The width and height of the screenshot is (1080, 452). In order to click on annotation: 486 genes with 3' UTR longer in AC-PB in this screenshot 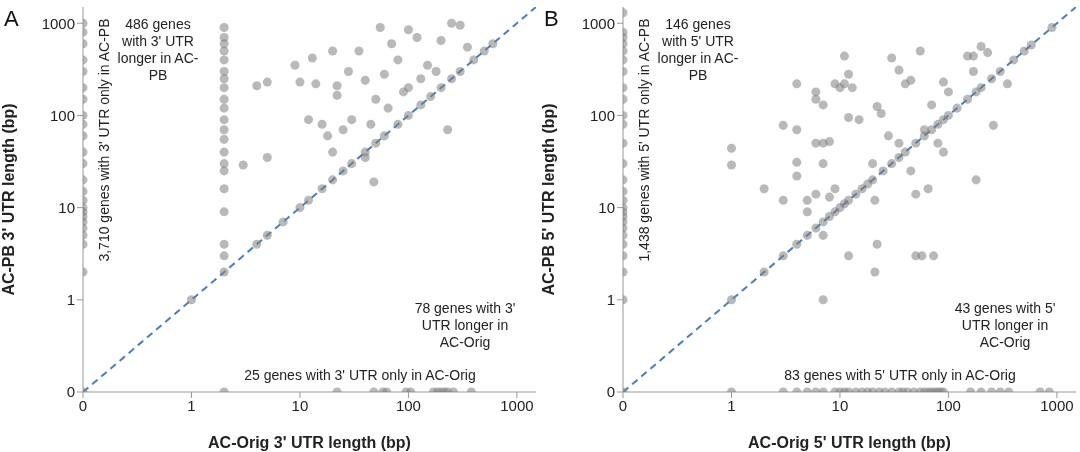, I will do `click(158, 50)`.